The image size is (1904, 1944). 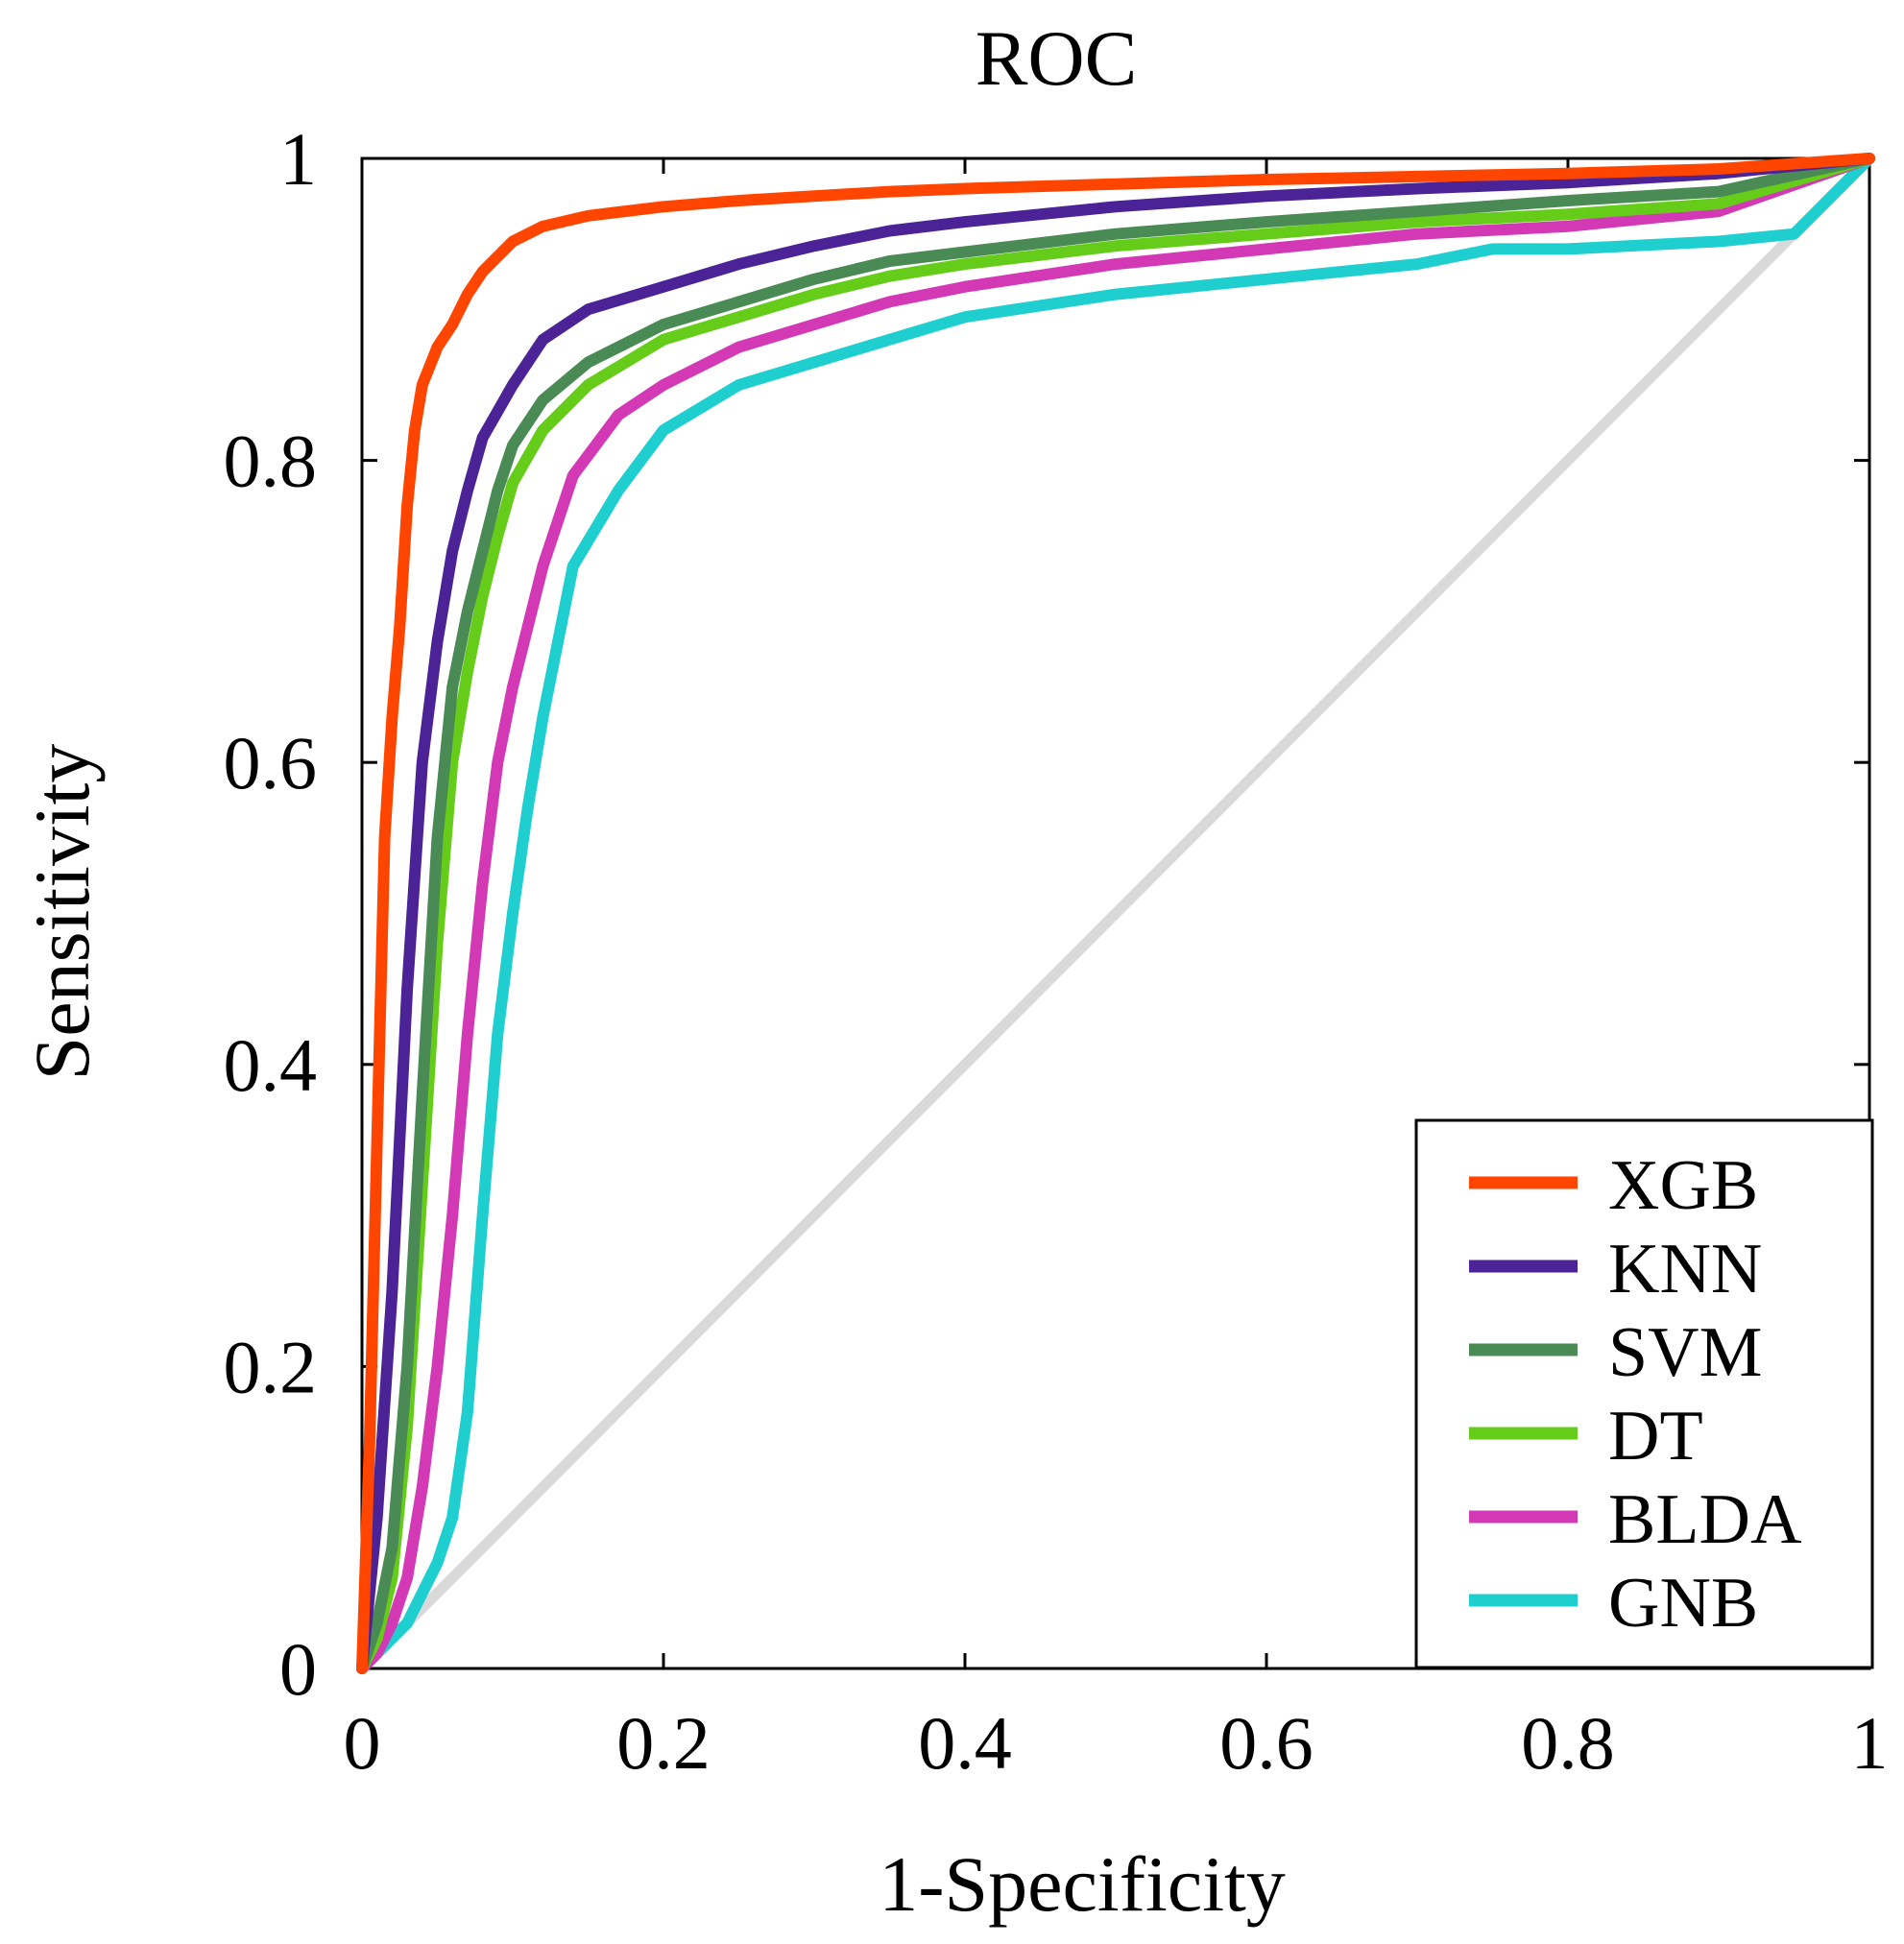 I want to click on x-tick-label: 1, so click(x=1870, y=1743).